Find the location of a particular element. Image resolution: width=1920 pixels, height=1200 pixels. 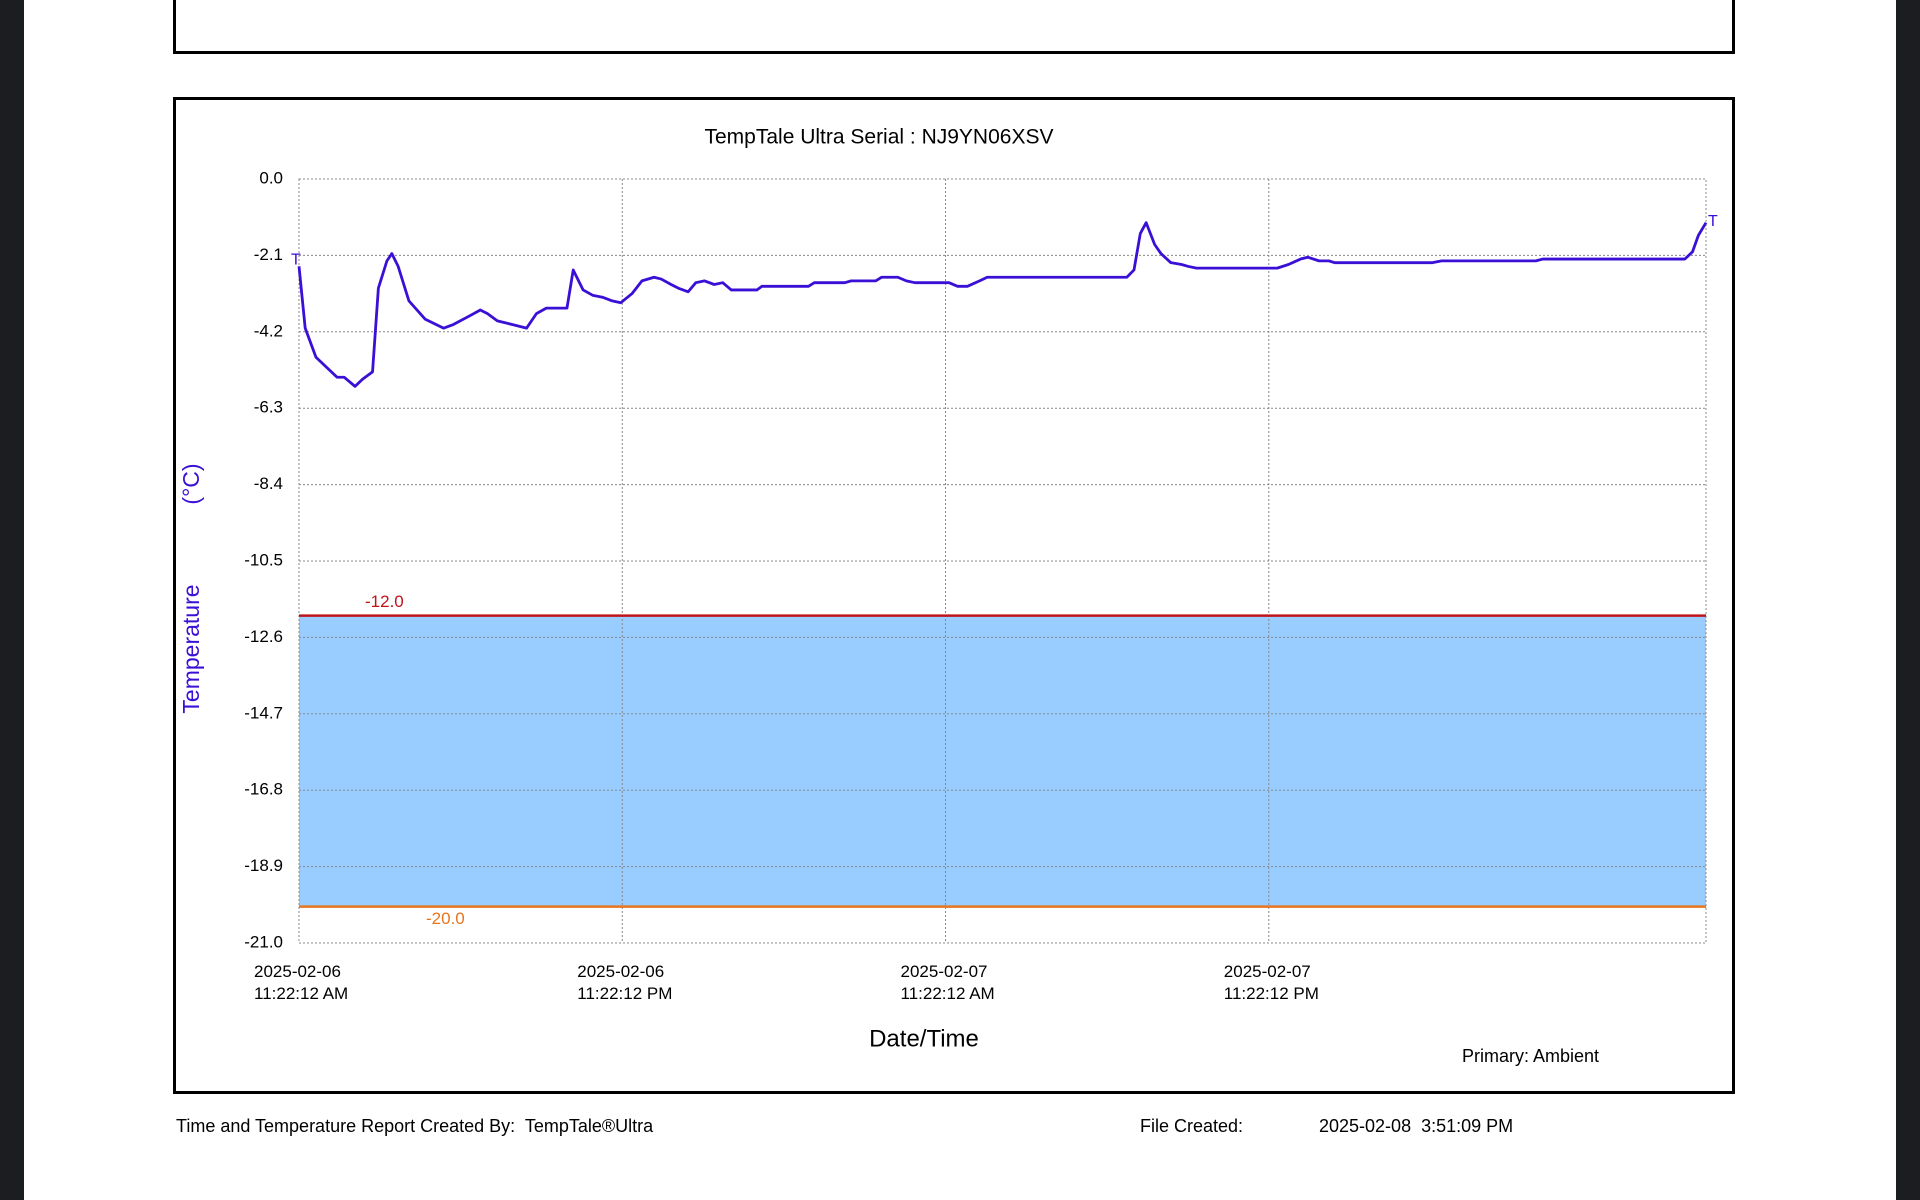

limit-label: -12.0 is located at coordinates (384, 601).